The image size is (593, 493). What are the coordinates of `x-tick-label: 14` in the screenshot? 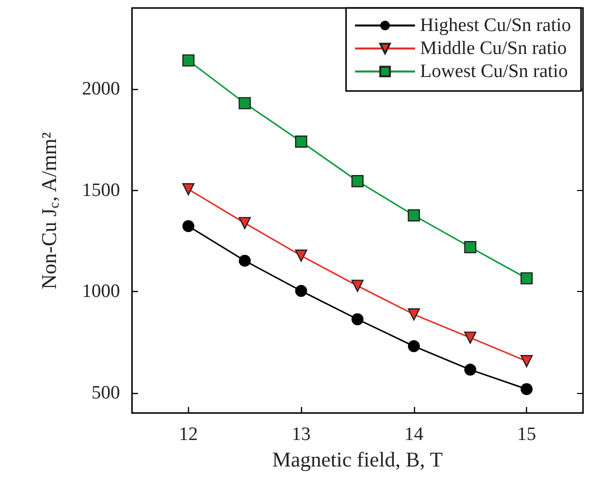 It's located at (414, 434).